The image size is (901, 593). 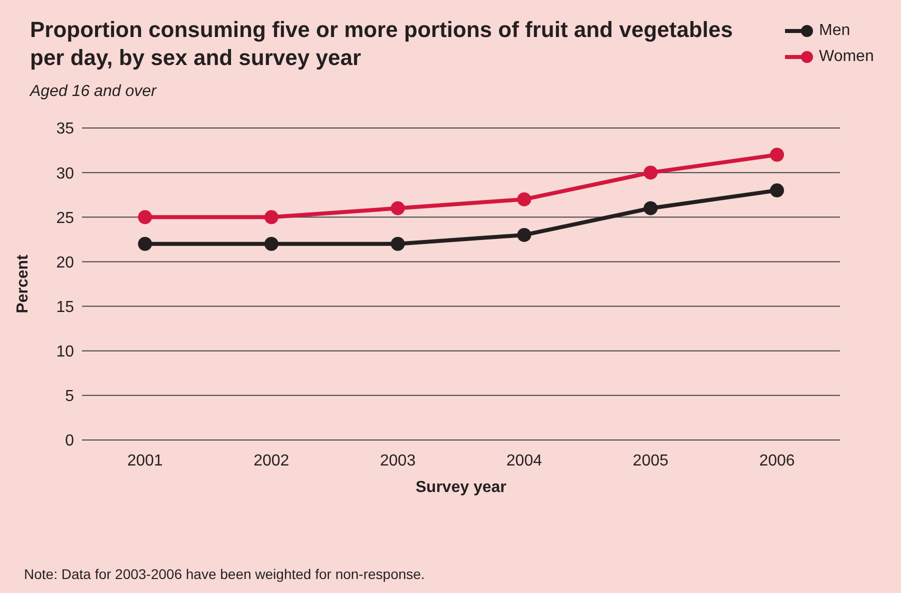 What do you see at coordinates (65, 129) in the screenshot?
I see `y-tick-label: 35` at bounding box center [65, 129].